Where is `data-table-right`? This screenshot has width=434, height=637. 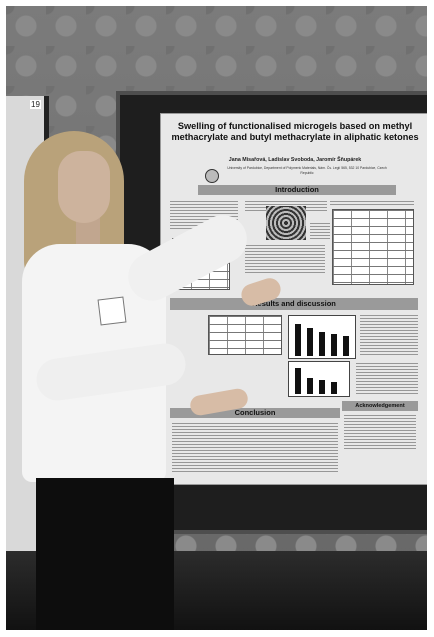
data-table-right is located at coordinates (373, 247).